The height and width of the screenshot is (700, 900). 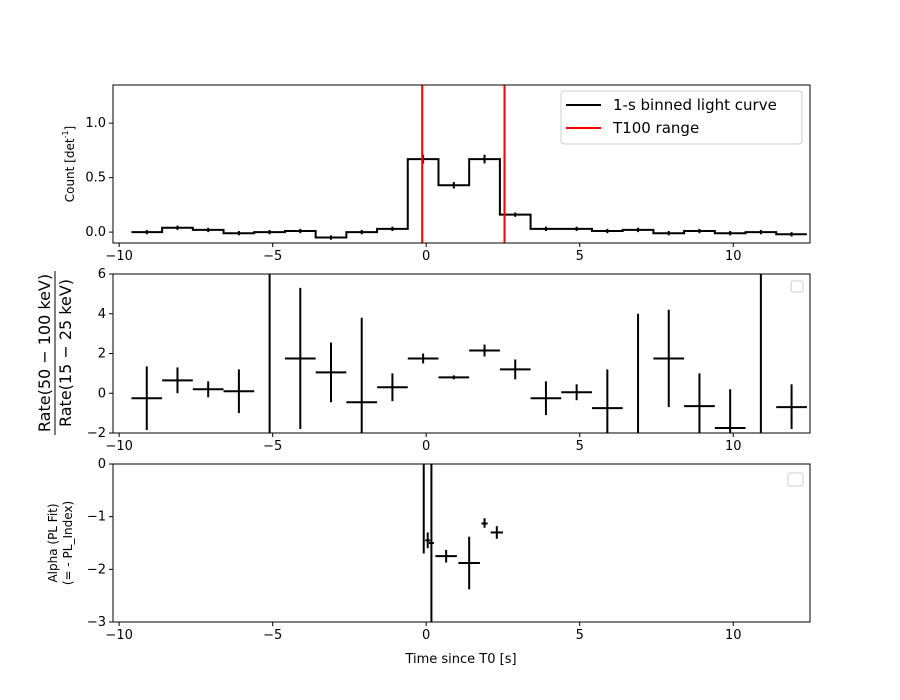 I want to click on x-axis-label: Time since T0 [s], so click(x=460, y=659).